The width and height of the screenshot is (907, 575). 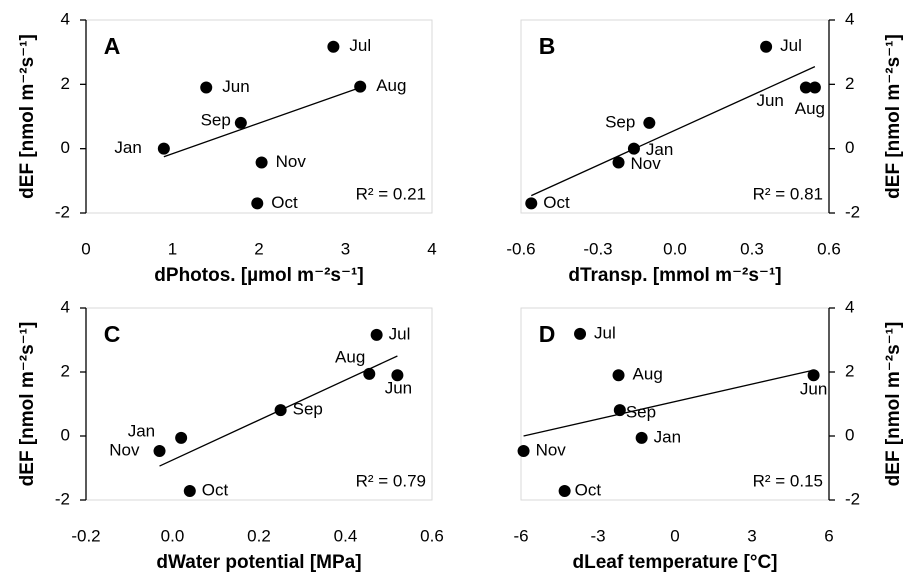 I want to click on r-squared: R² = 0.21, so click(x=391, y=193).